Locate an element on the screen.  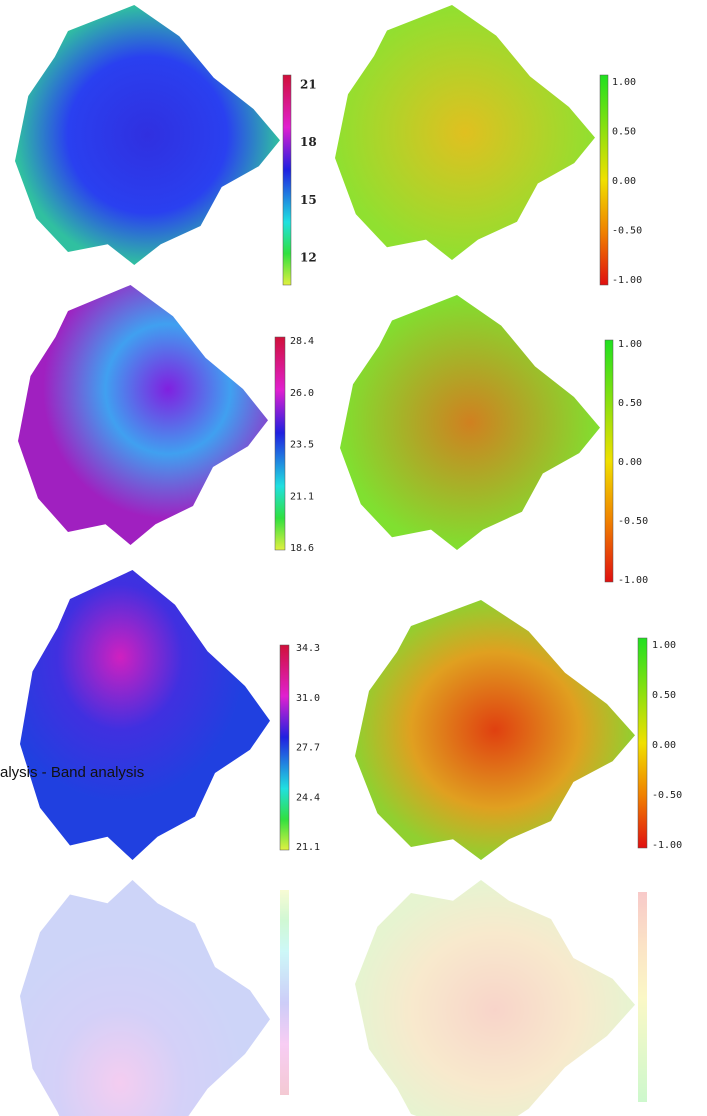
colorbar-tick-label: 24.4 is located at coordinates (308, 797).